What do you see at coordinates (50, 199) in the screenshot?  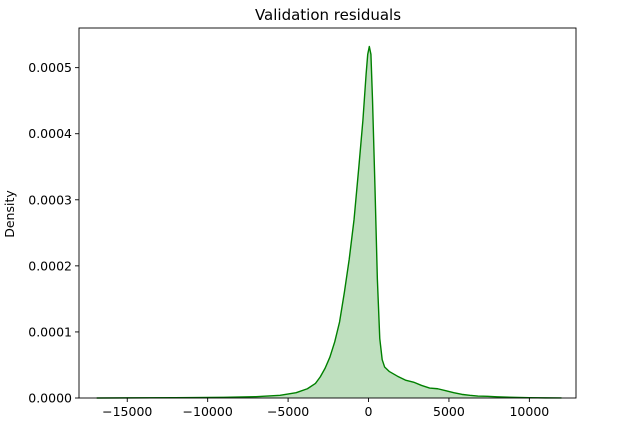 I see `y-tick-label: 0.0003` at bounding box center [50, 199].